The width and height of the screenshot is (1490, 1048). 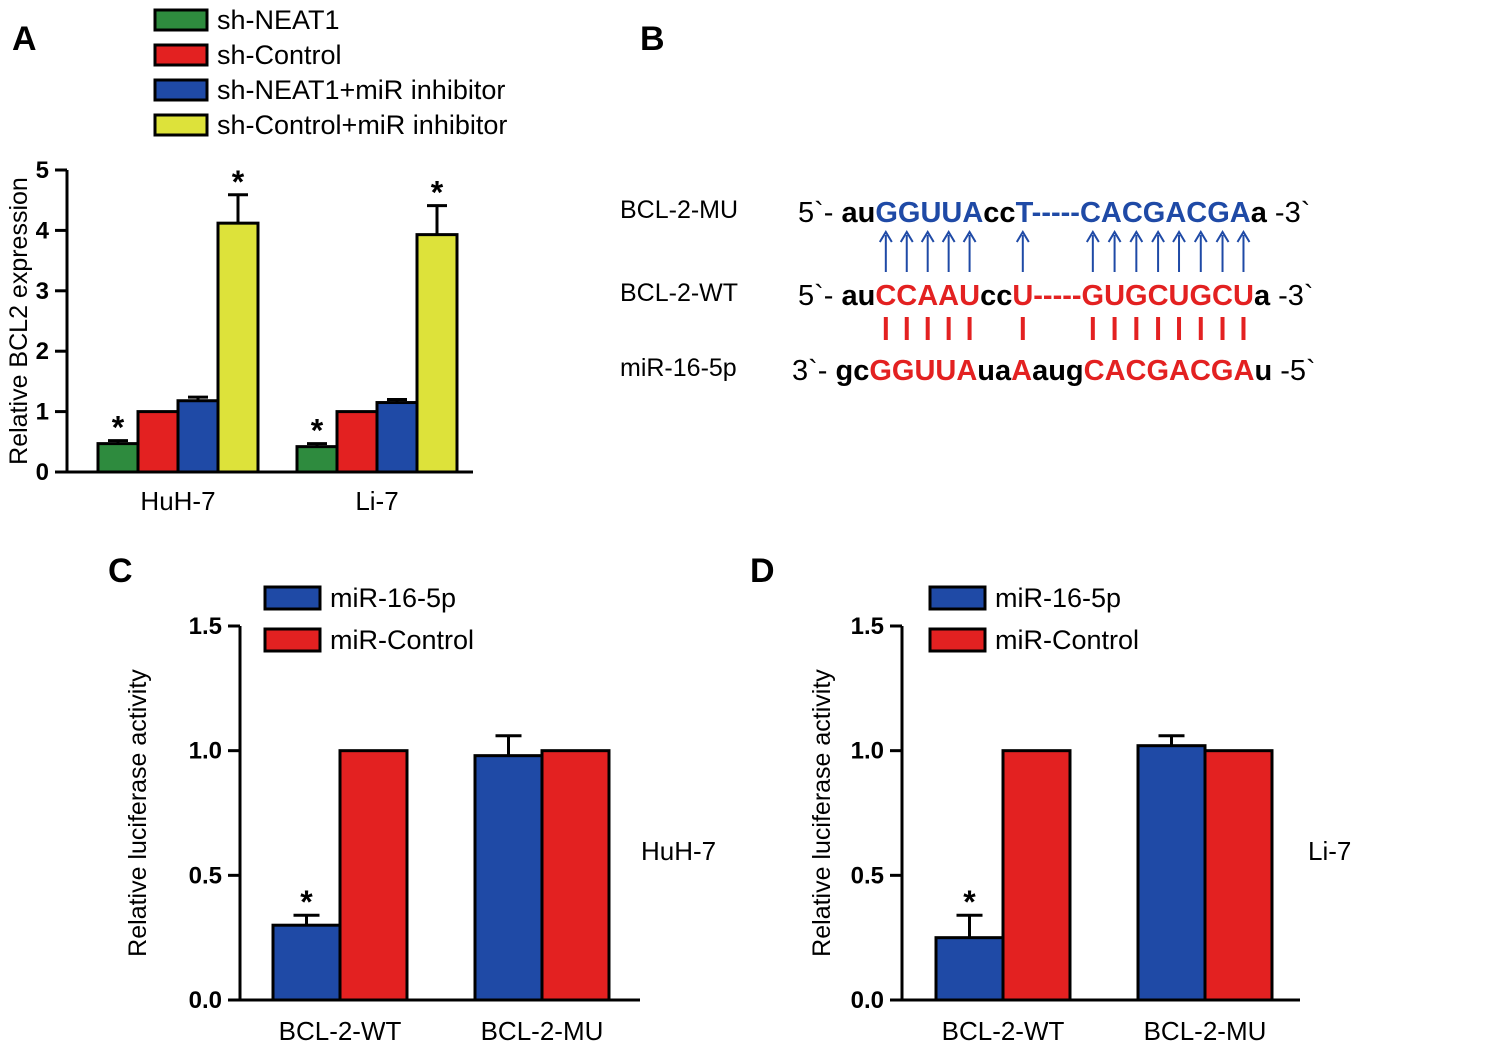 What do you see at coordinates (814, 371) in the screenshot?
I see `sequence-segment: 3`-` at bounding box center [814, 371].